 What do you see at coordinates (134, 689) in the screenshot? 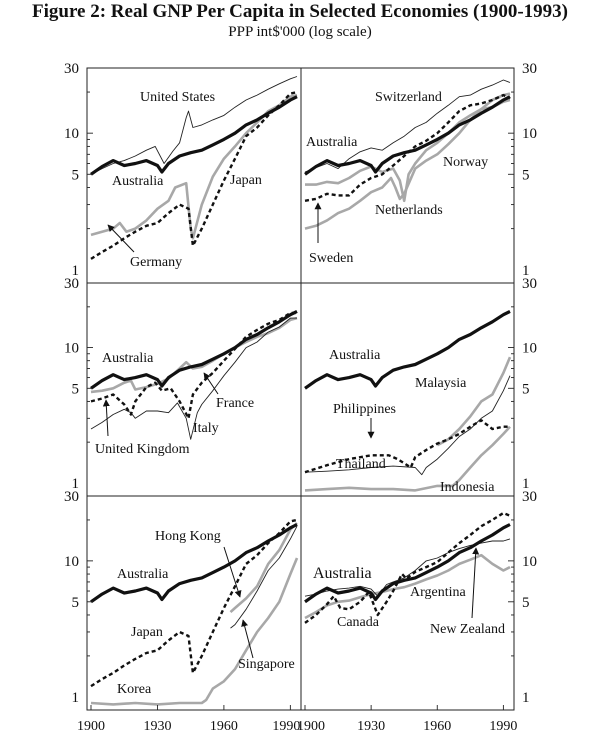
I see `series-label-bl-korea: Korea` at bounding box center [134, 689].